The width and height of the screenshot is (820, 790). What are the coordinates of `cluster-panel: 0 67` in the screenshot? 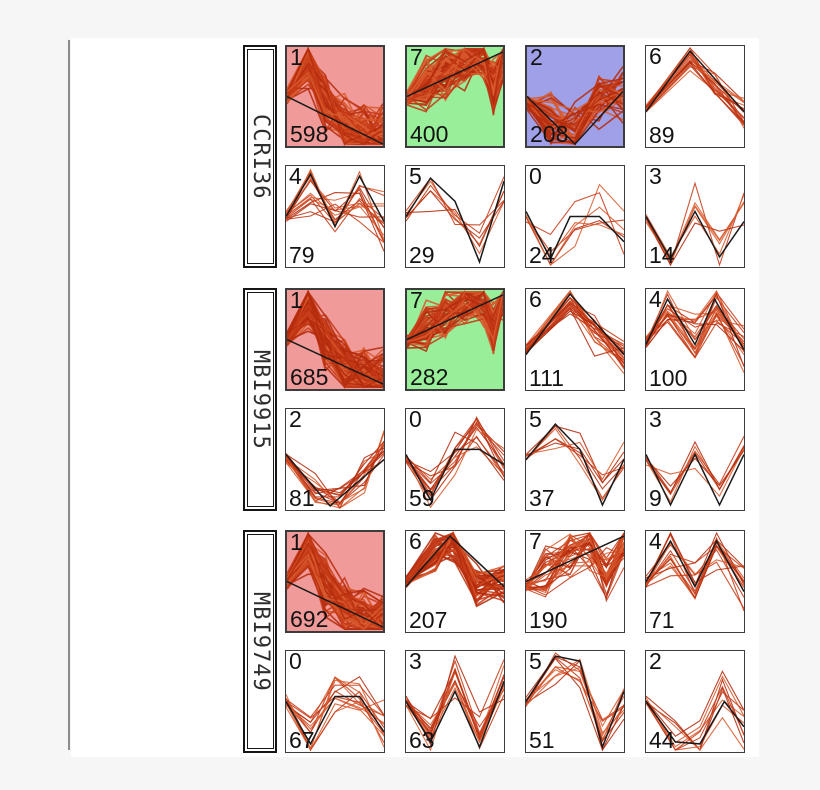 It's located at (335, 701).